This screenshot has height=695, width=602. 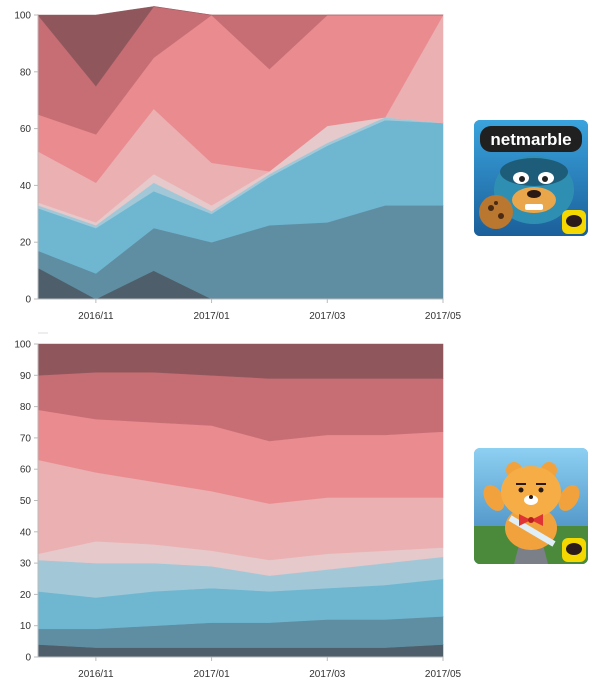 I want to click on chart-2-ytick-label: 100, so click(x=22, y=345).